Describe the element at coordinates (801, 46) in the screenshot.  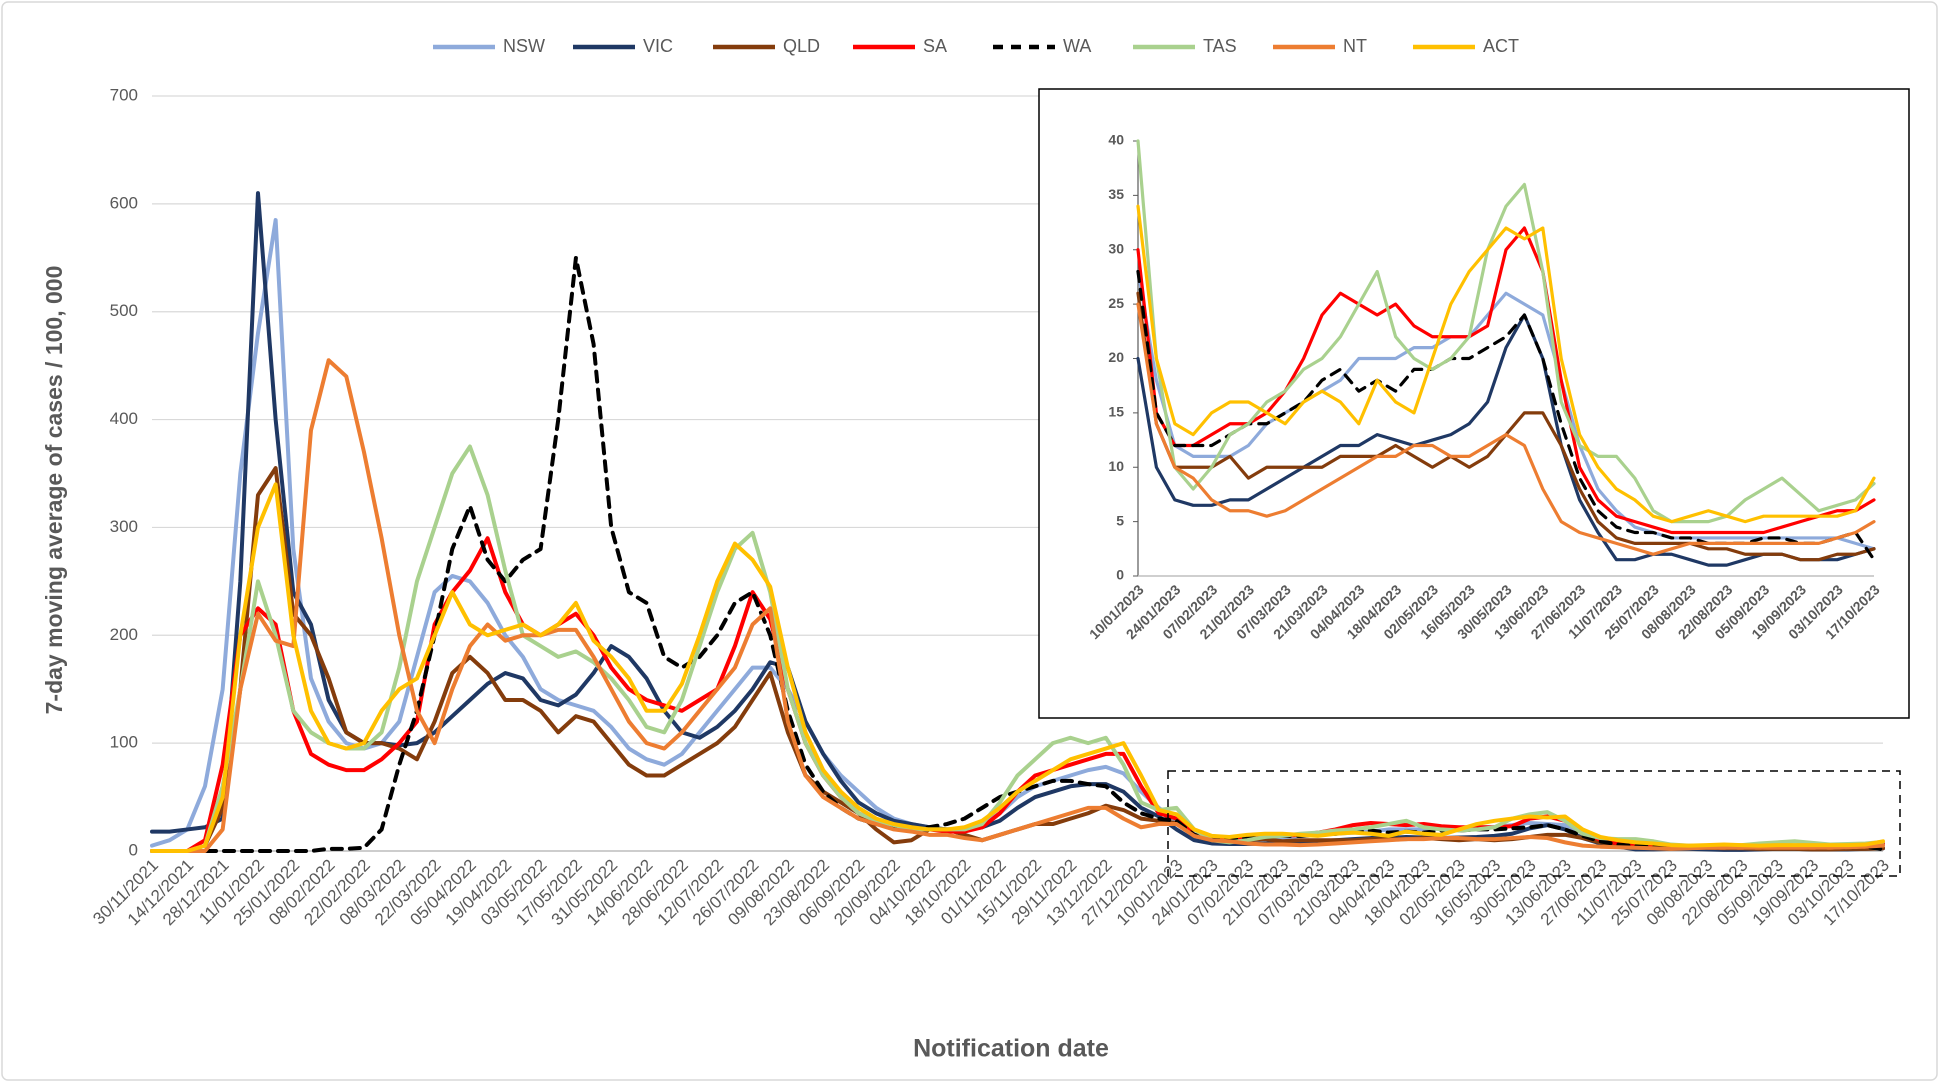
I see `legend-label: QLD` at that location.